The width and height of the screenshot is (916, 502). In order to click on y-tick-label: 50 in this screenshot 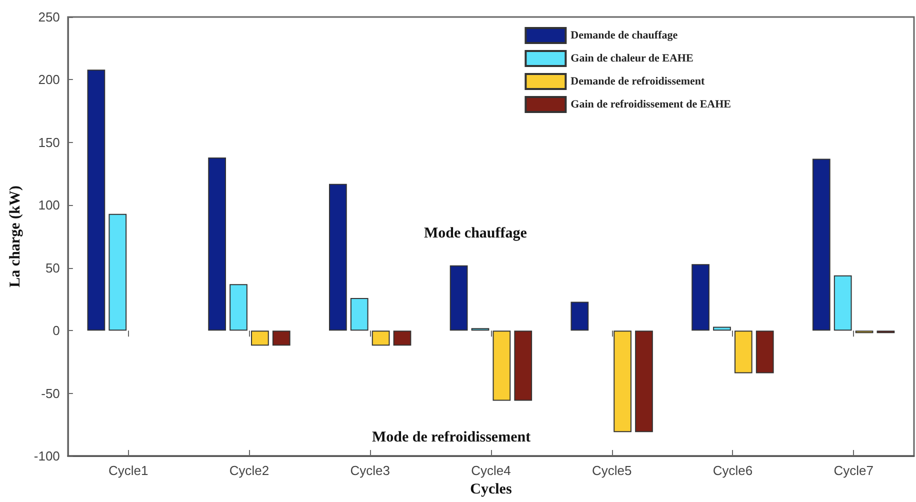, I will do `click(52, 268)`.